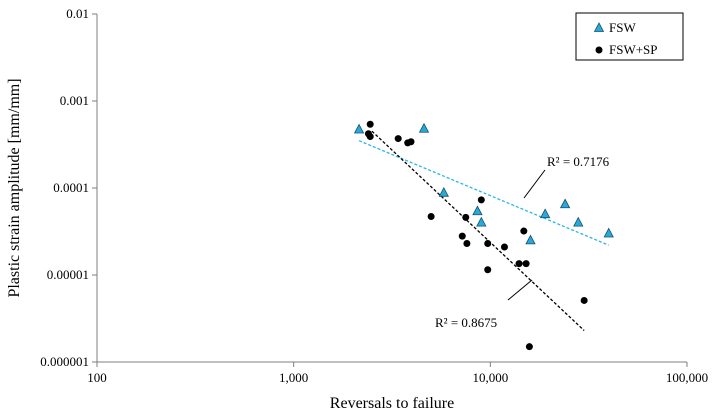  I want to click on legend-box, so click(629, 36).